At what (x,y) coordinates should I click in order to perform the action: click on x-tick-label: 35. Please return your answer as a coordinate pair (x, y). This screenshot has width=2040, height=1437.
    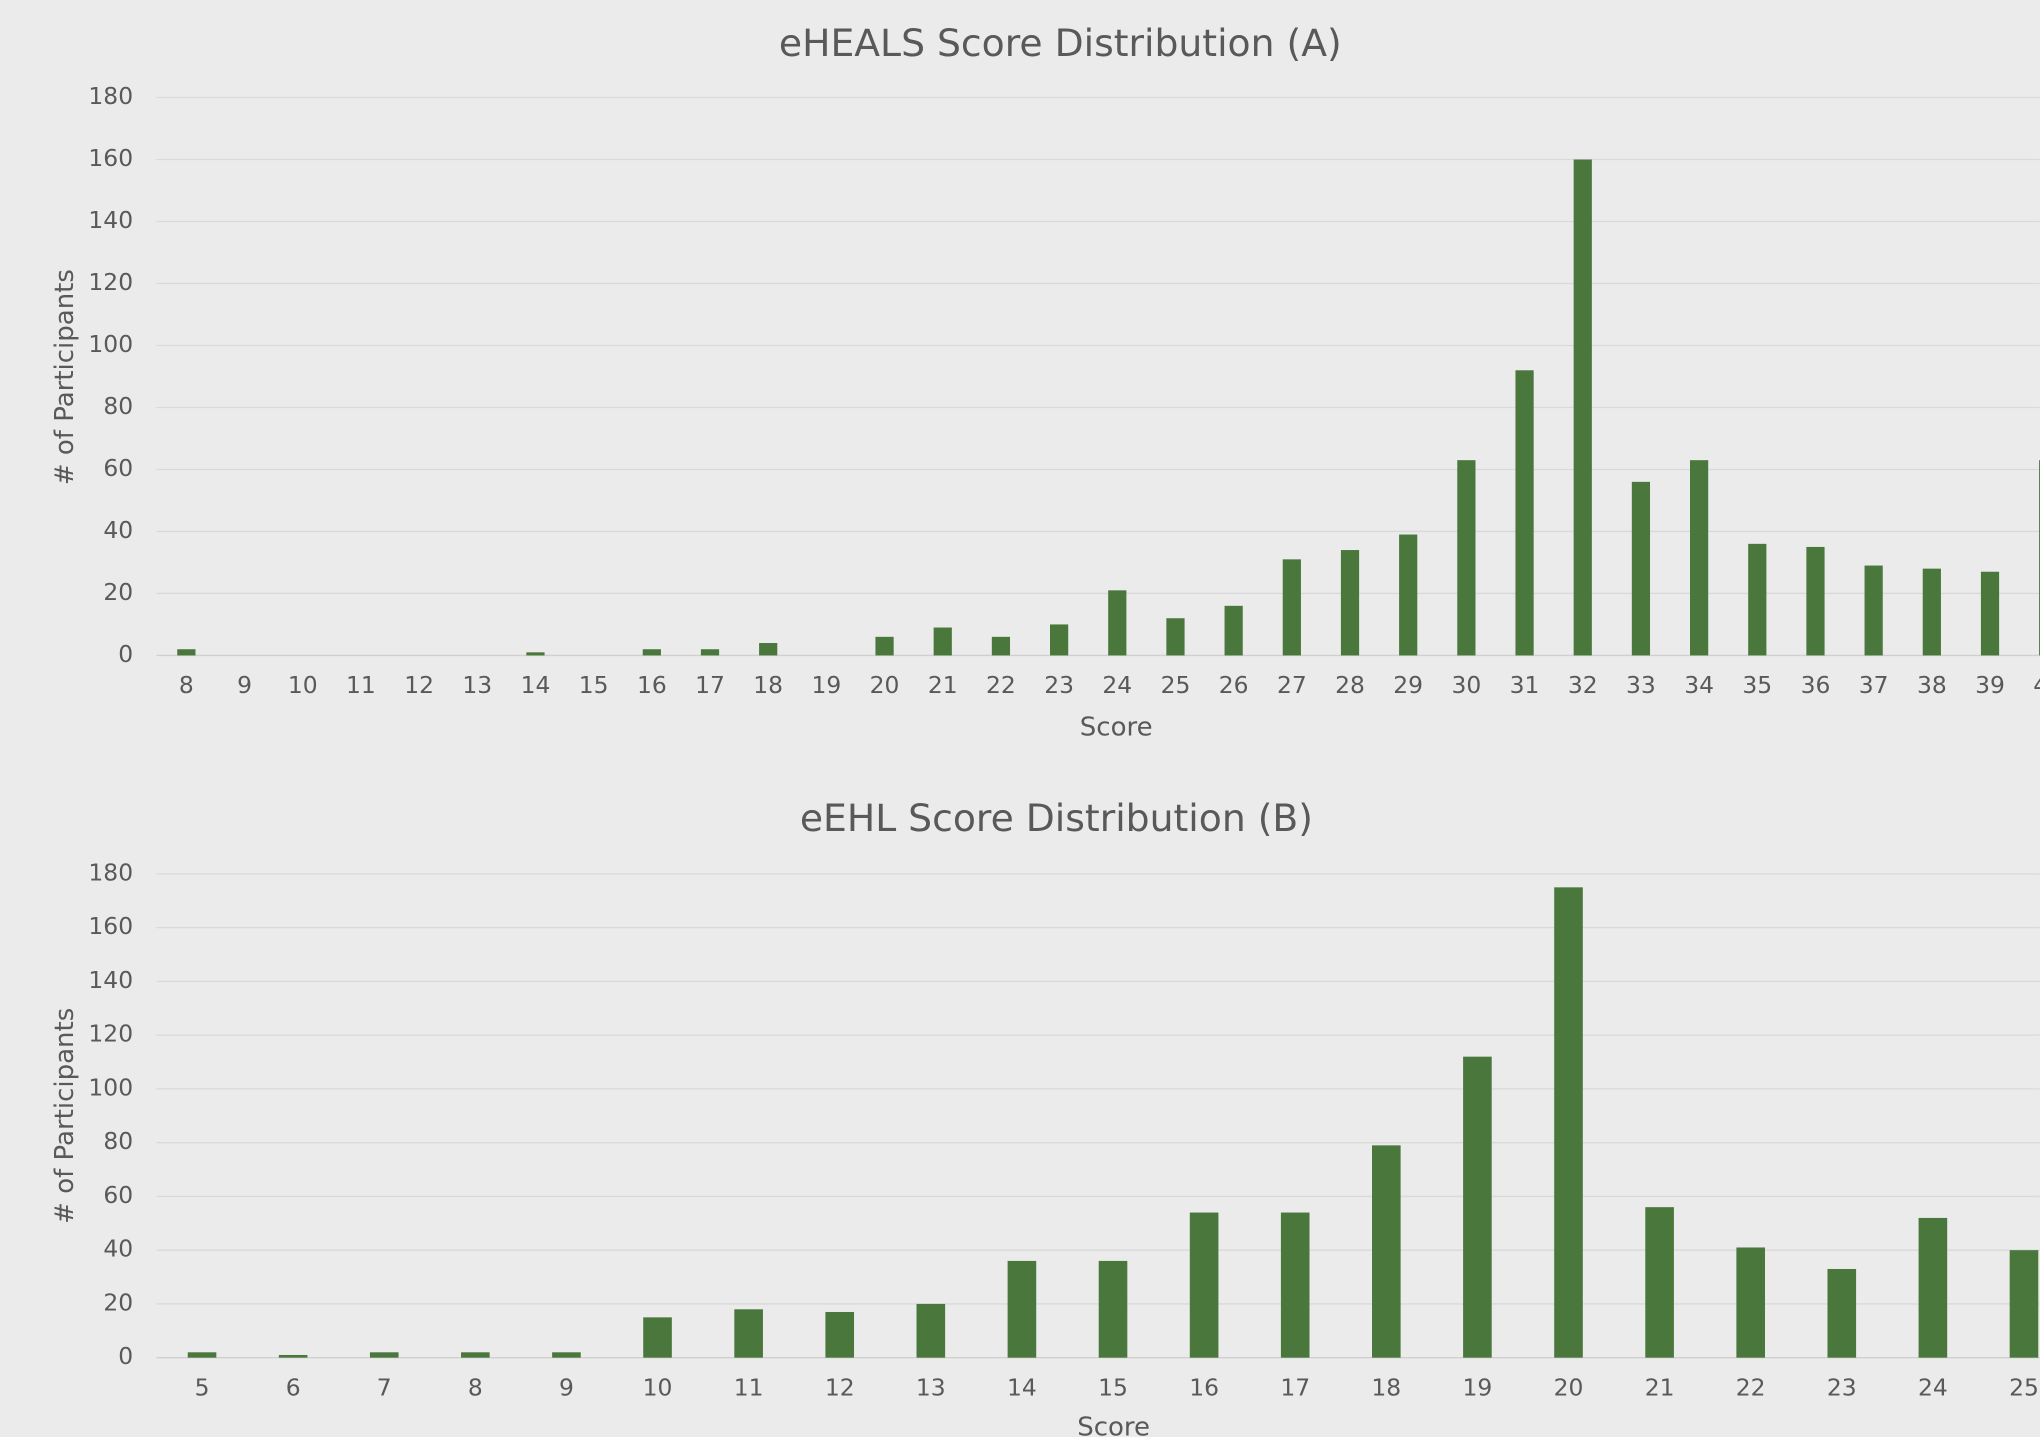
    Looking at the image, I should click on (1757, 685).